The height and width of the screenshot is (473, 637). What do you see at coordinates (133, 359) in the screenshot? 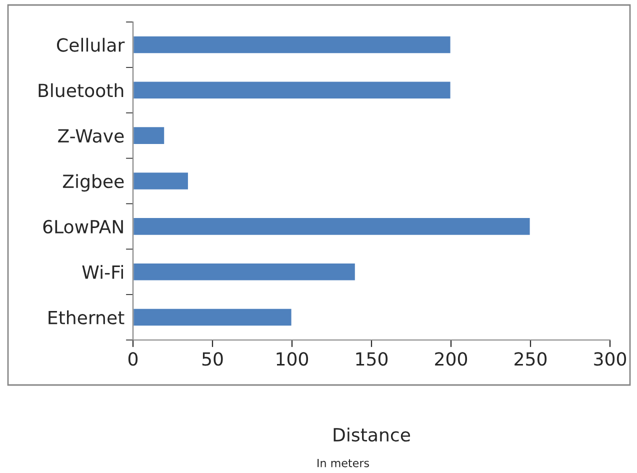
I see `x-tick-label: 0` at bounding box center [133, 359].